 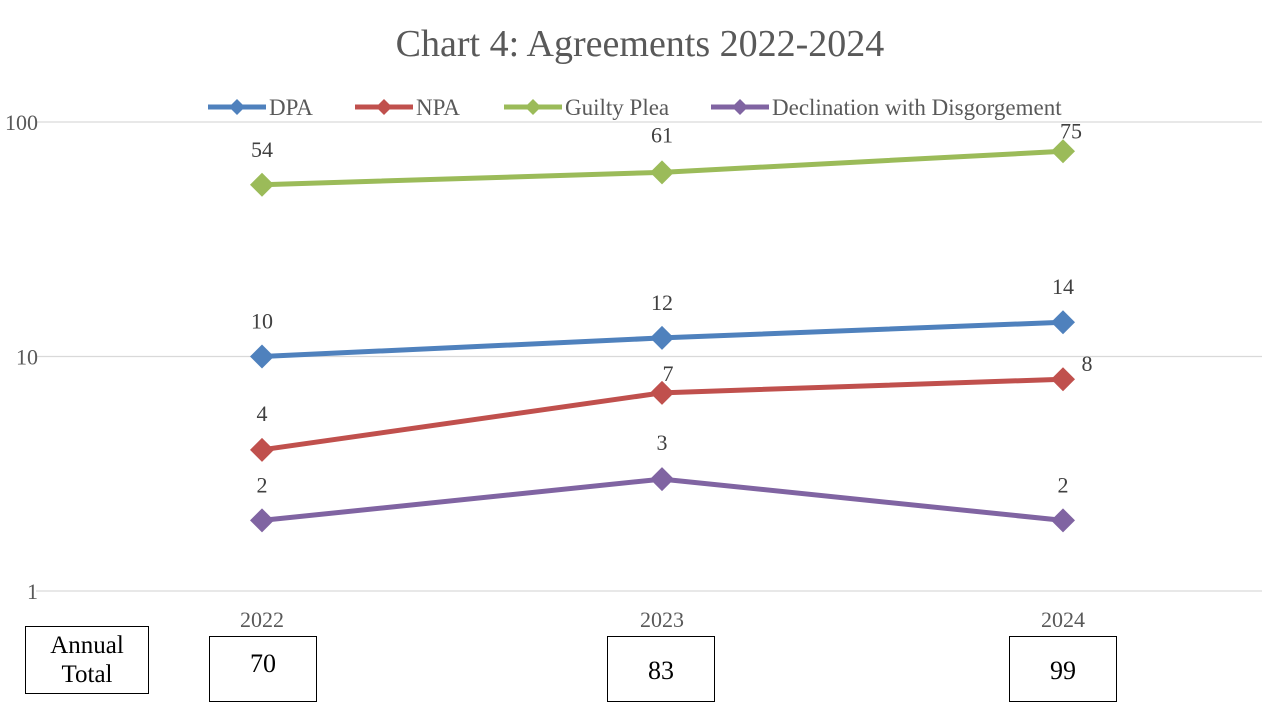 What do you see at coordinates (263, 669) in the screenshot?
I see `annual-total-2022: 70` at bounding box center [263, 669].